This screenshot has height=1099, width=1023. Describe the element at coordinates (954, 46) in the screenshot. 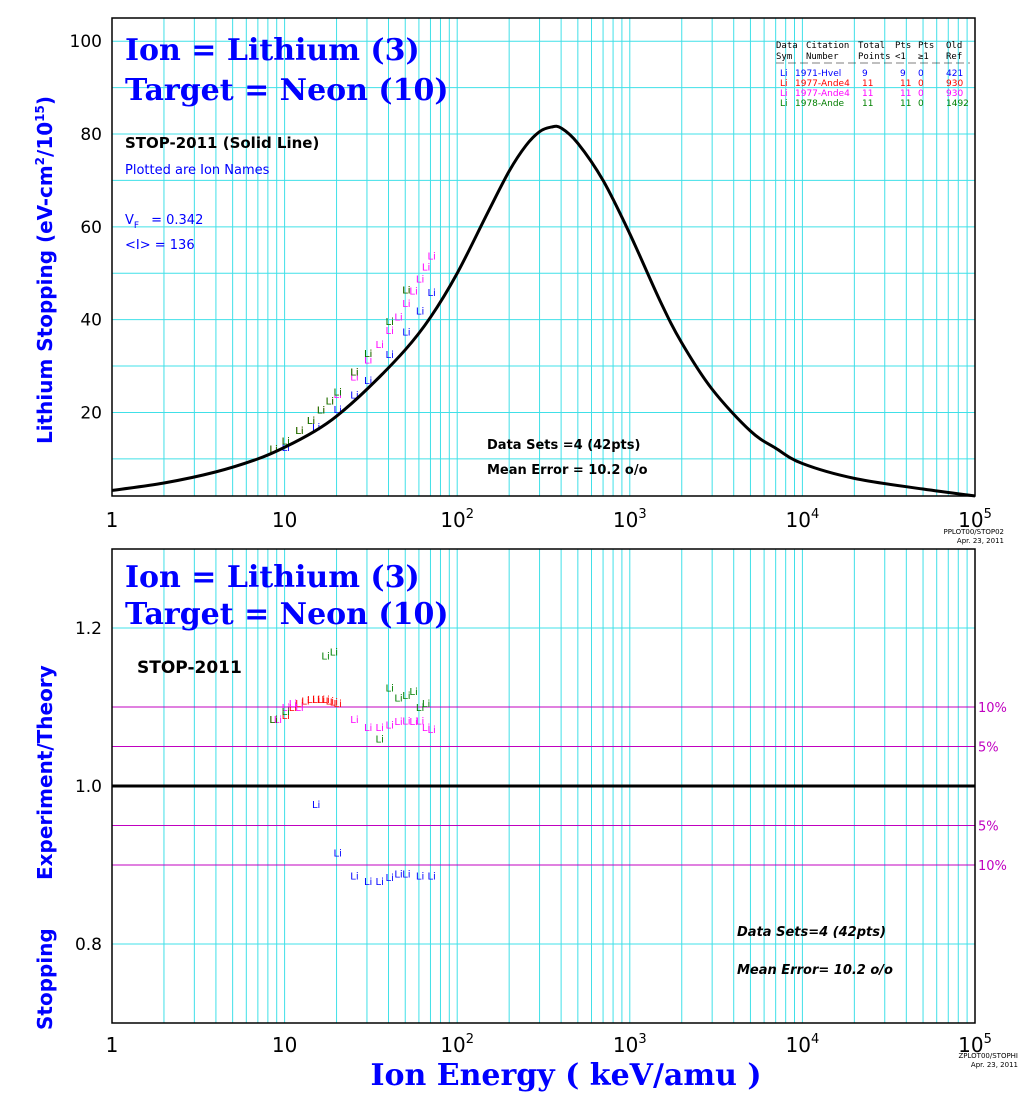

I see `legend-header: Old` at that location.